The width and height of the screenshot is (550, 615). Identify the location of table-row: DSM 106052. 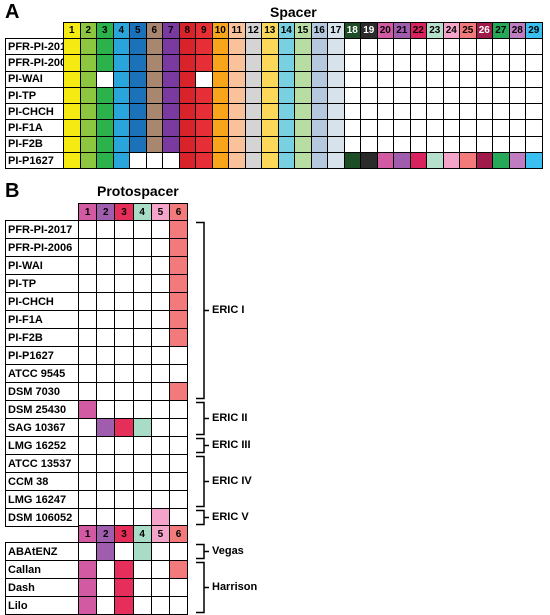
(97, 517).